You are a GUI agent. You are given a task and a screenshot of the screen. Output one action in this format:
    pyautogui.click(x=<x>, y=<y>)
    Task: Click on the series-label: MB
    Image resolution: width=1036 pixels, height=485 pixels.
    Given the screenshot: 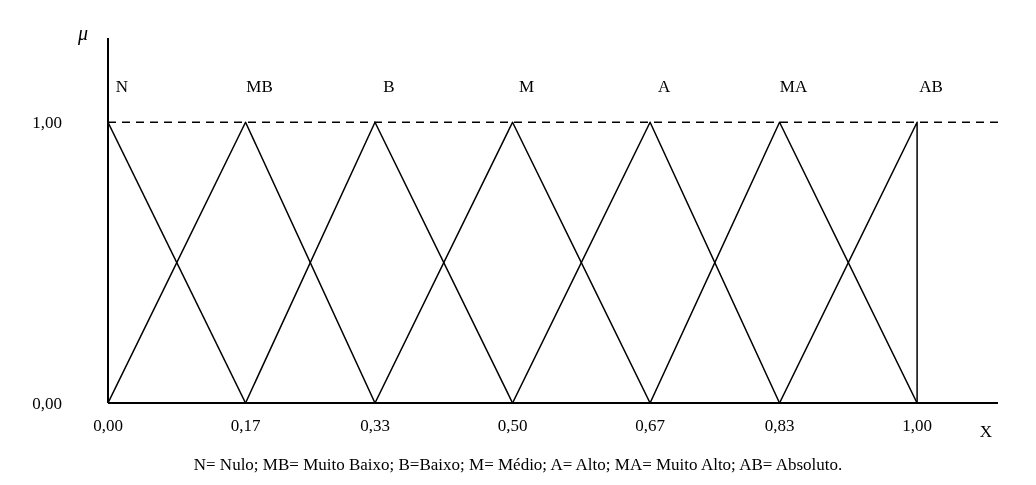 What is the action you would take?
    pyautogui.click(x=259, y=87)
    